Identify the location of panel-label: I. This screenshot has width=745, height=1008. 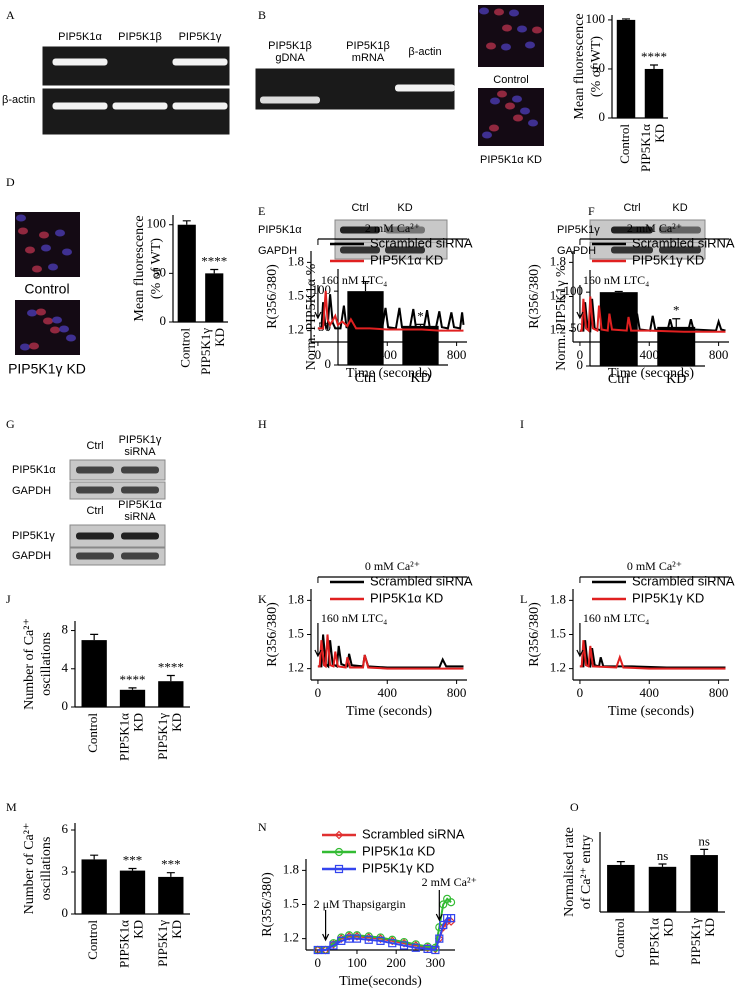
(522, 424).